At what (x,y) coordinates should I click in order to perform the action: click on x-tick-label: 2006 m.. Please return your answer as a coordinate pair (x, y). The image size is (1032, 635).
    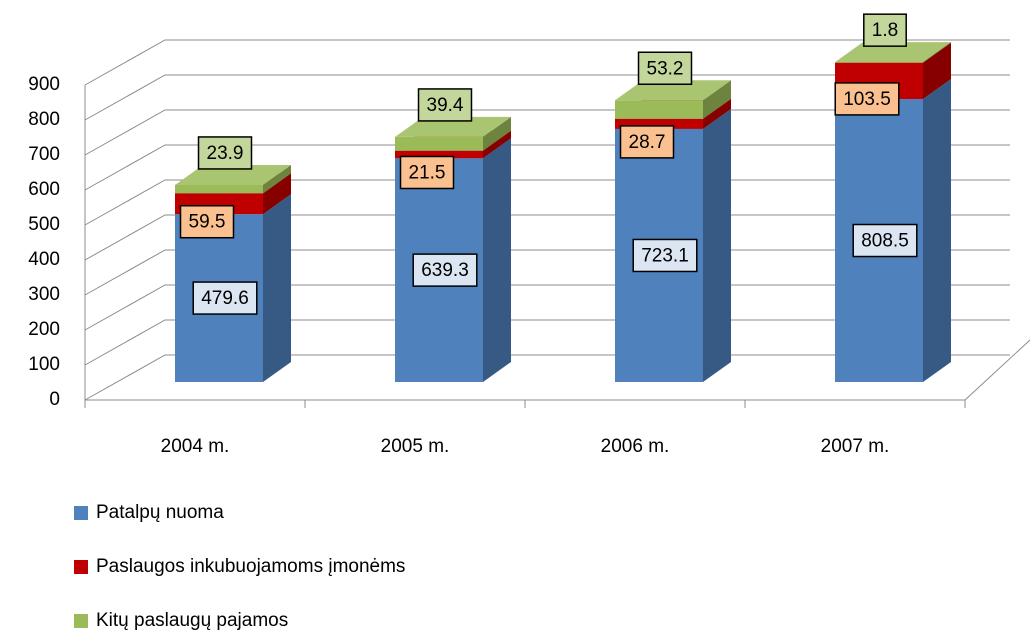
    Looking at the image, I should click on (635, 446).